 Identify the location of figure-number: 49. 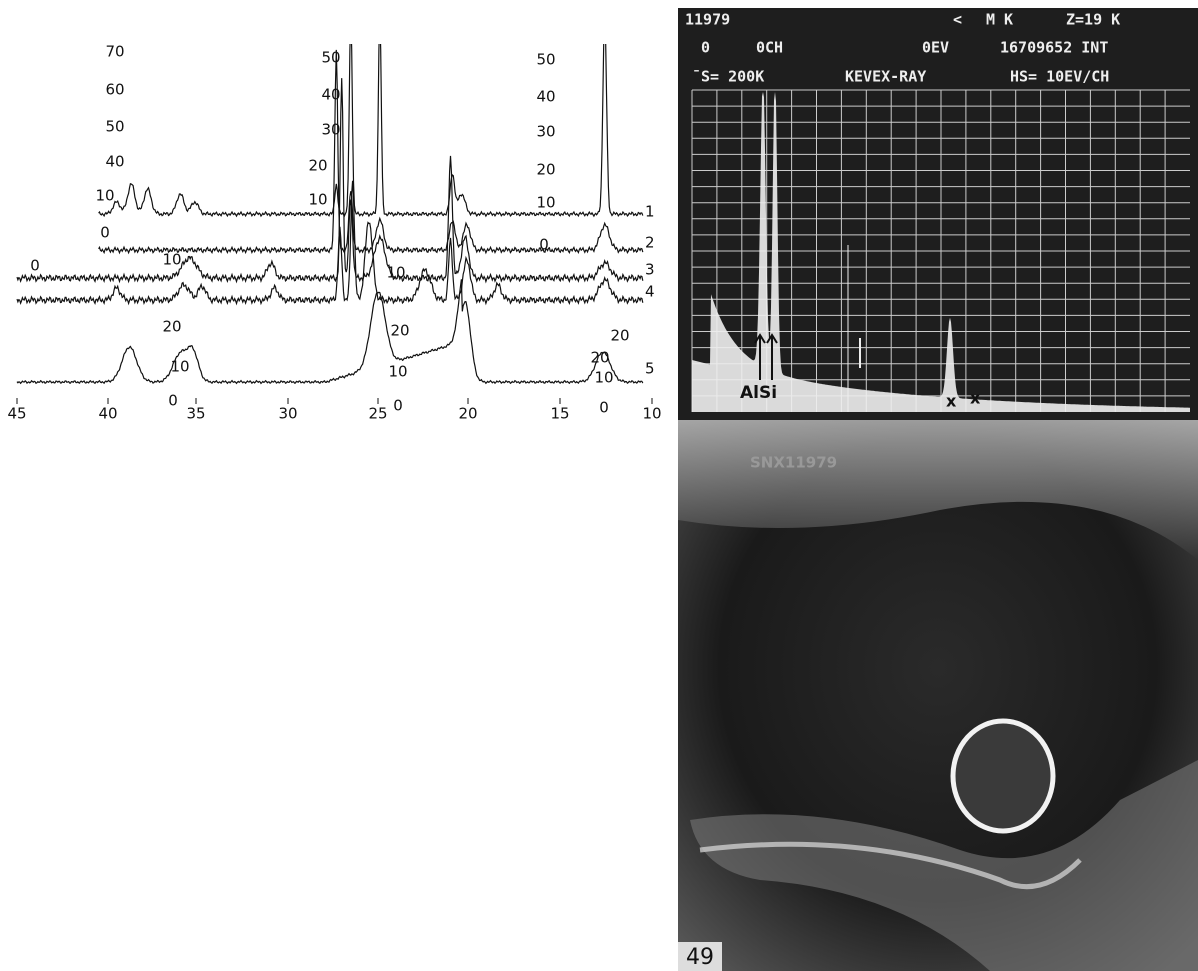
(700, 957).